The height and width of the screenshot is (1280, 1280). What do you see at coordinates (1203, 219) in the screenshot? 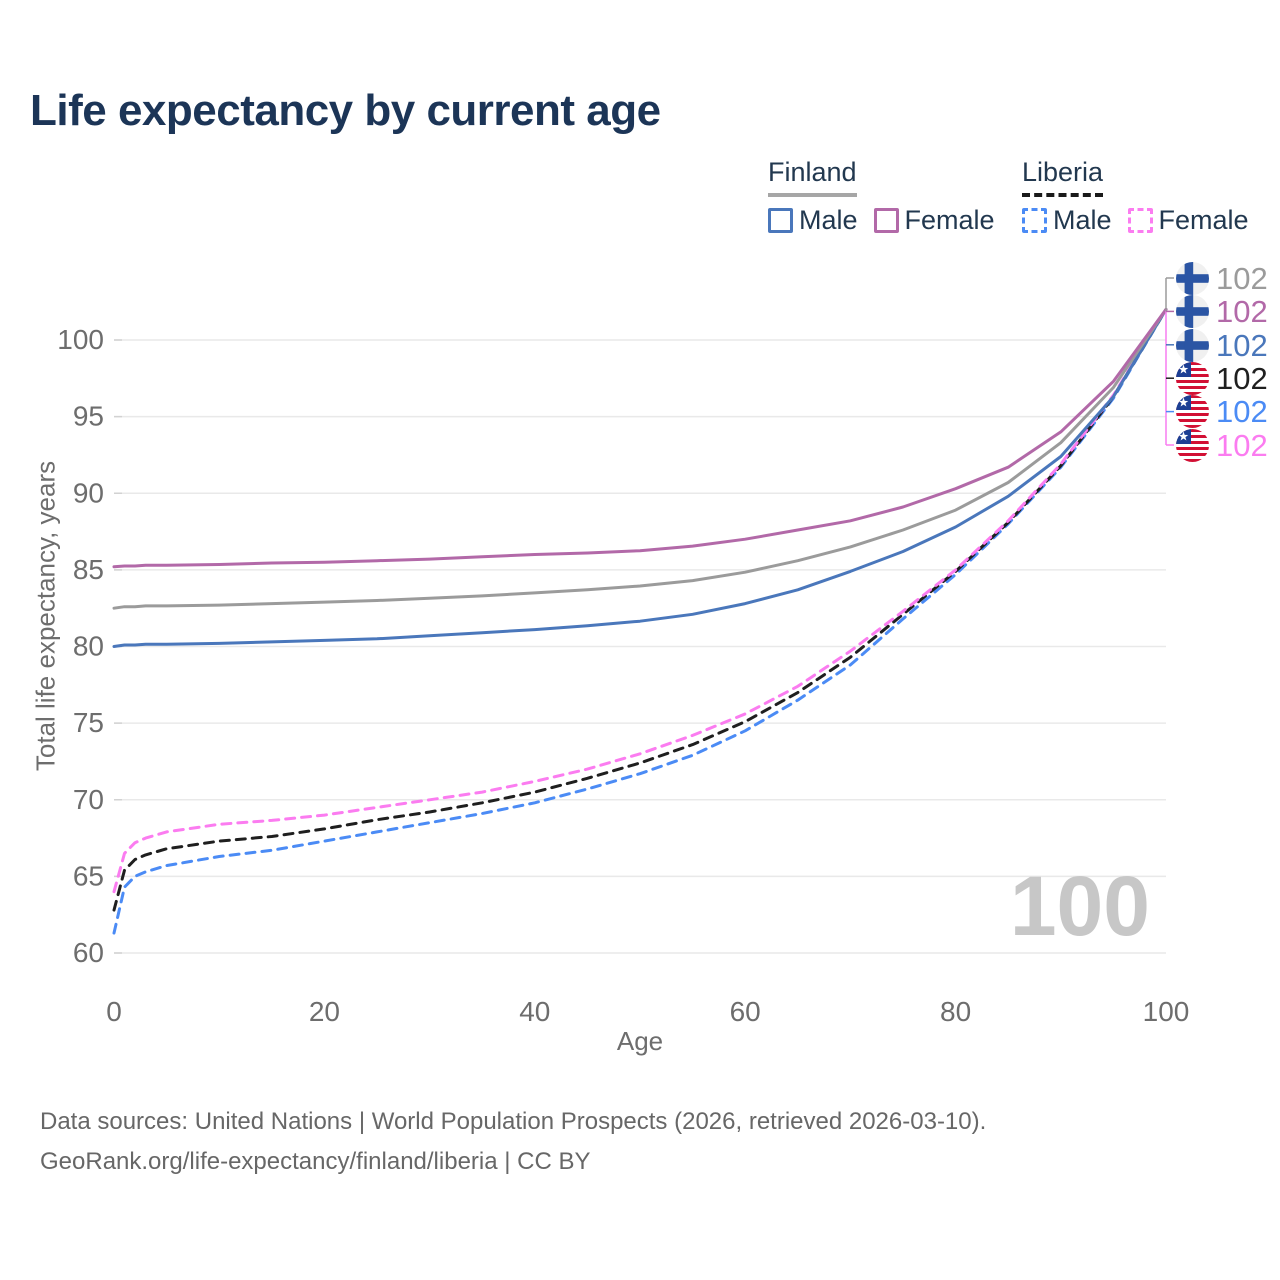
I see `legend-liberia-female-label: Female` at bounding box center [1203, 219].